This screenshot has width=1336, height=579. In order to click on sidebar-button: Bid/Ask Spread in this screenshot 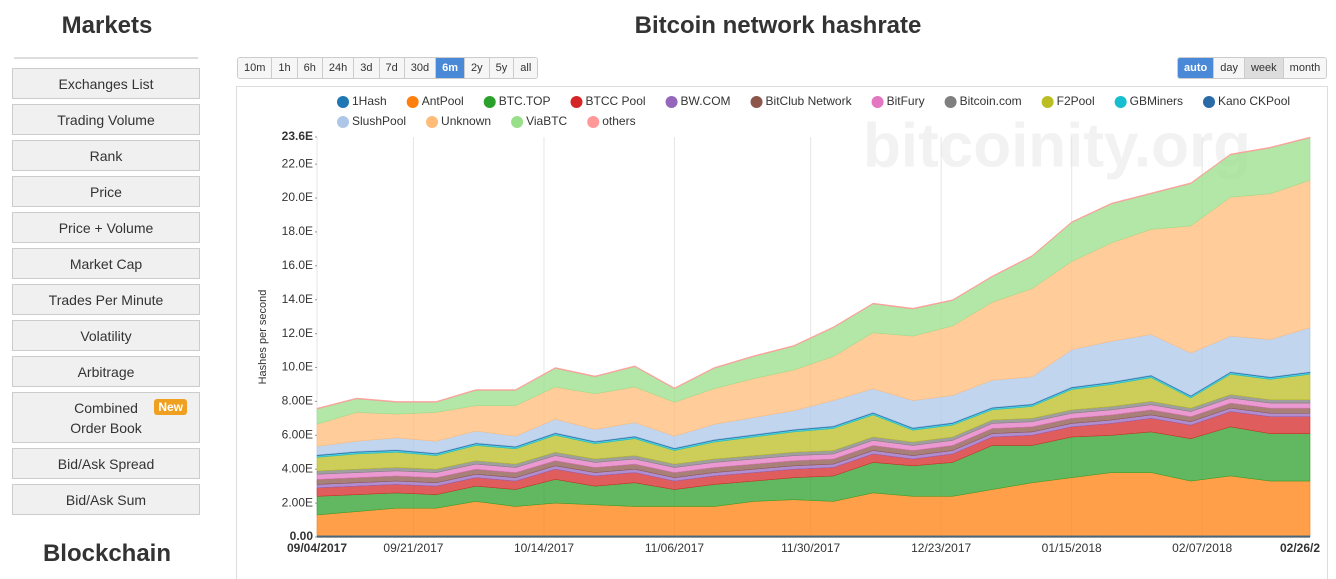, I will do `click(106, 463)`.